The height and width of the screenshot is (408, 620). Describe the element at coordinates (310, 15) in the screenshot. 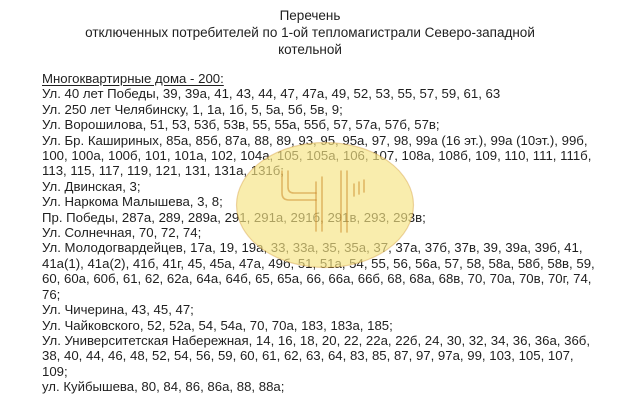

I see `title-line-1: Перечень` at that location.